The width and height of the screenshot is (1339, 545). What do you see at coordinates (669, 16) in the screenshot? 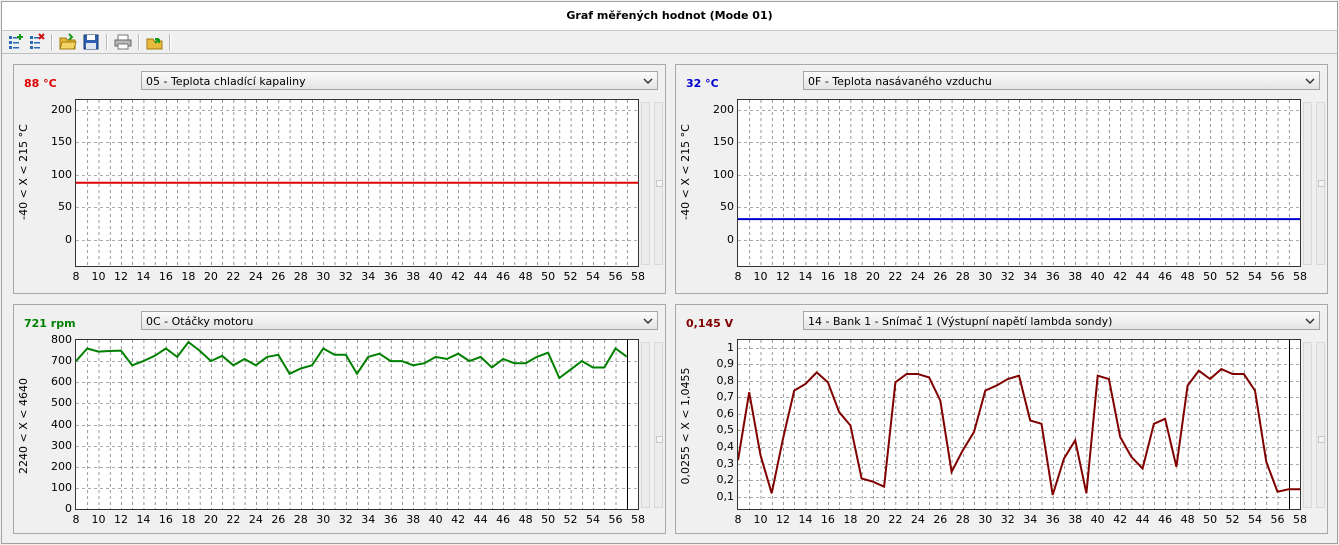
I see `window-title: Graf měřených hodnot (Mode 01)` at bounding box center [669, 16].